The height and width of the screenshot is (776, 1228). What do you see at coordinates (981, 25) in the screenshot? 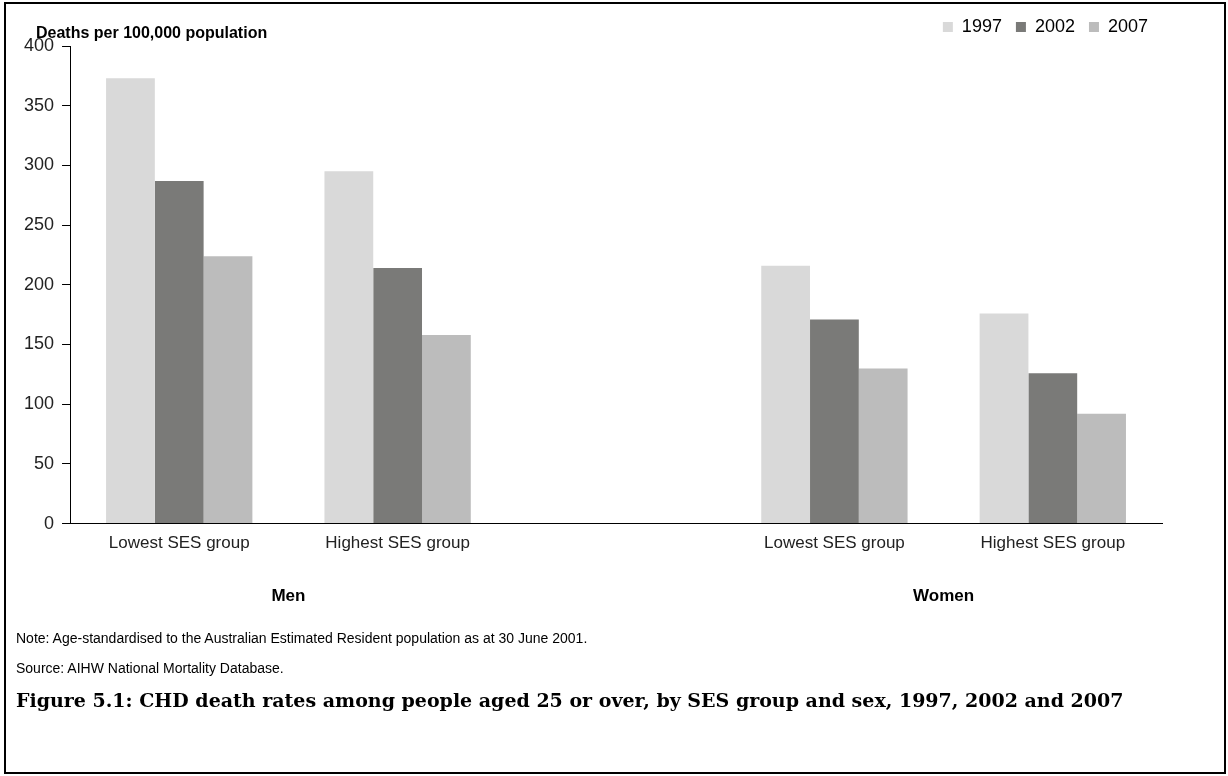
I see `legend-label: 1997` at bounding box center [981, 25].